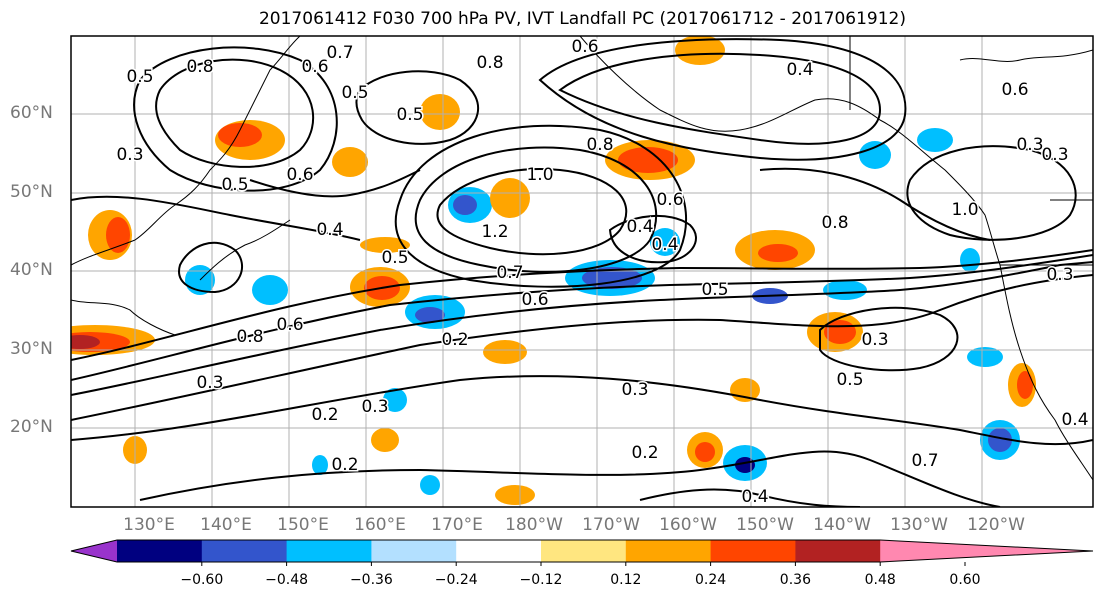 The width and height of the screenshot is (1105, 601). Describe the element at coordinates (31, 270) in the screenshot. I see `latitude-tick-label: 40°N` at that location.